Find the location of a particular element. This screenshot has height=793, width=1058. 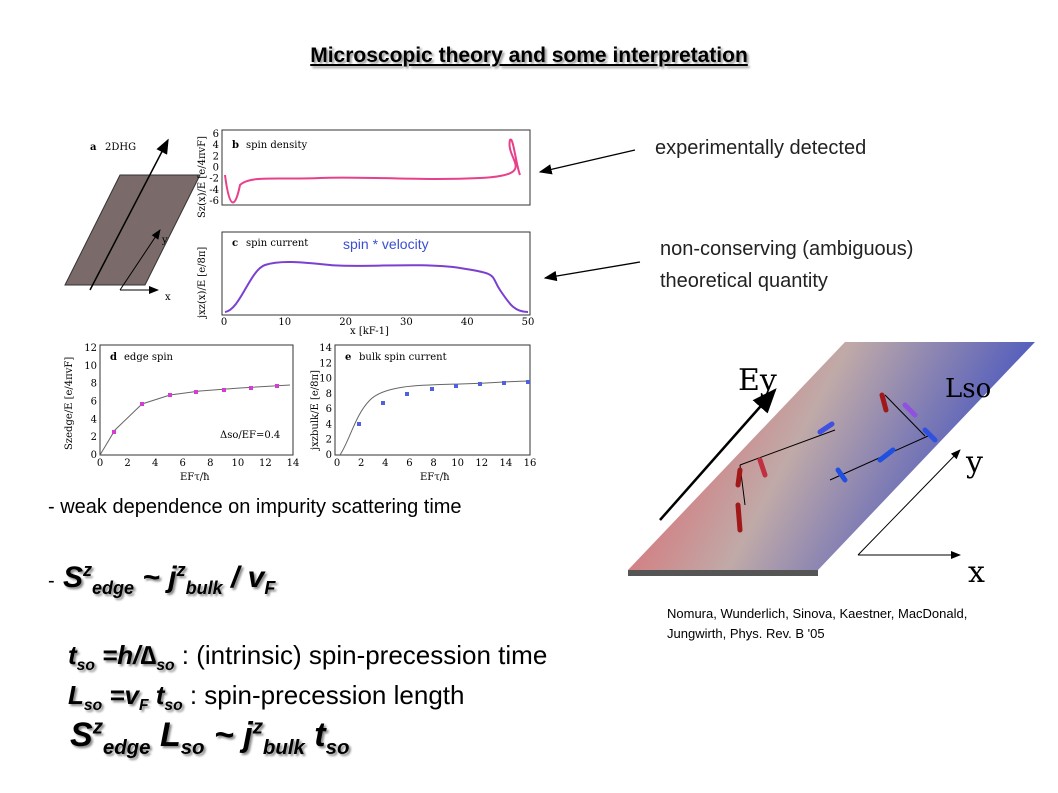

tick-label: 20 is located at coordinates (345, 322).